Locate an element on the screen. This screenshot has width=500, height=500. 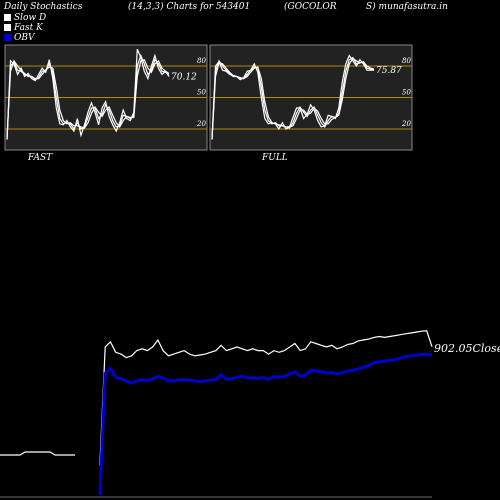
legend-fast-k: Fast K is located at coordinates (23, 28).